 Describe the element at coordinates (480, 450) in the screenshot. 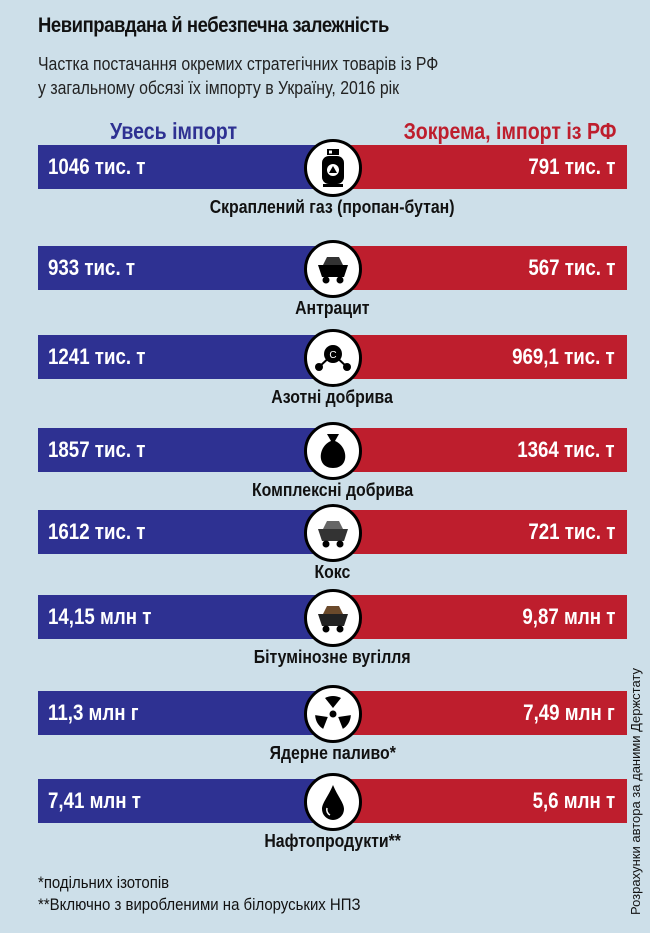

I see `russia-import-bar: 1364 тис. т` at that location.